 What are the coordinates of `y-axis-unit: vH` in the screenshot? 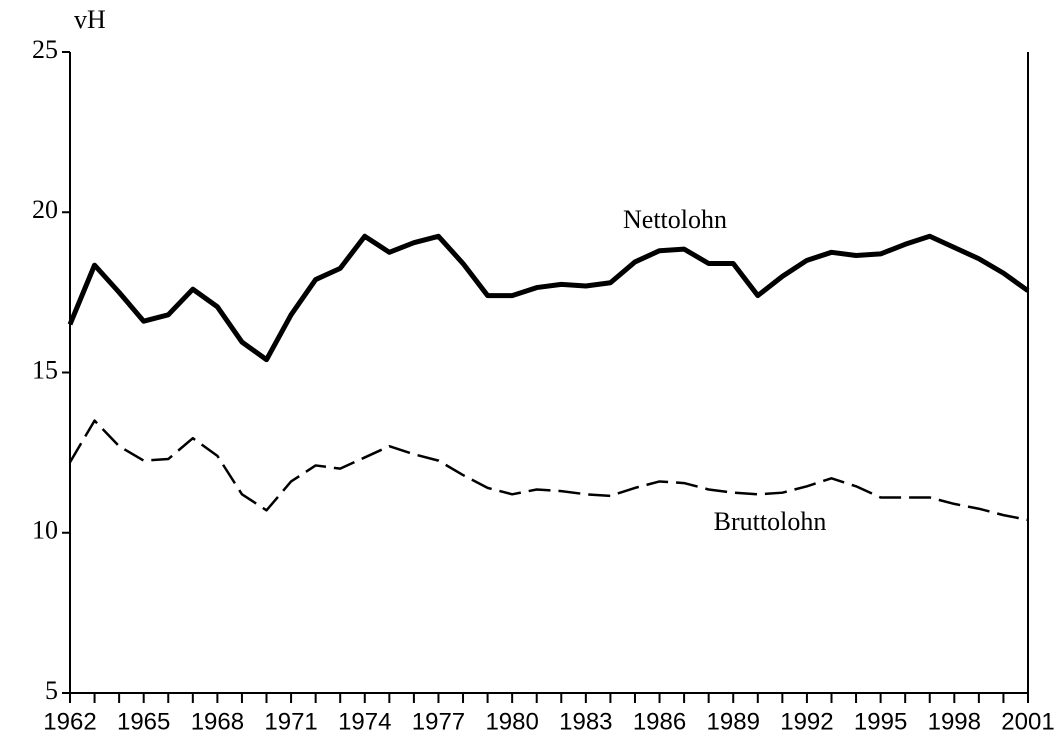 It's located at (90, 19).